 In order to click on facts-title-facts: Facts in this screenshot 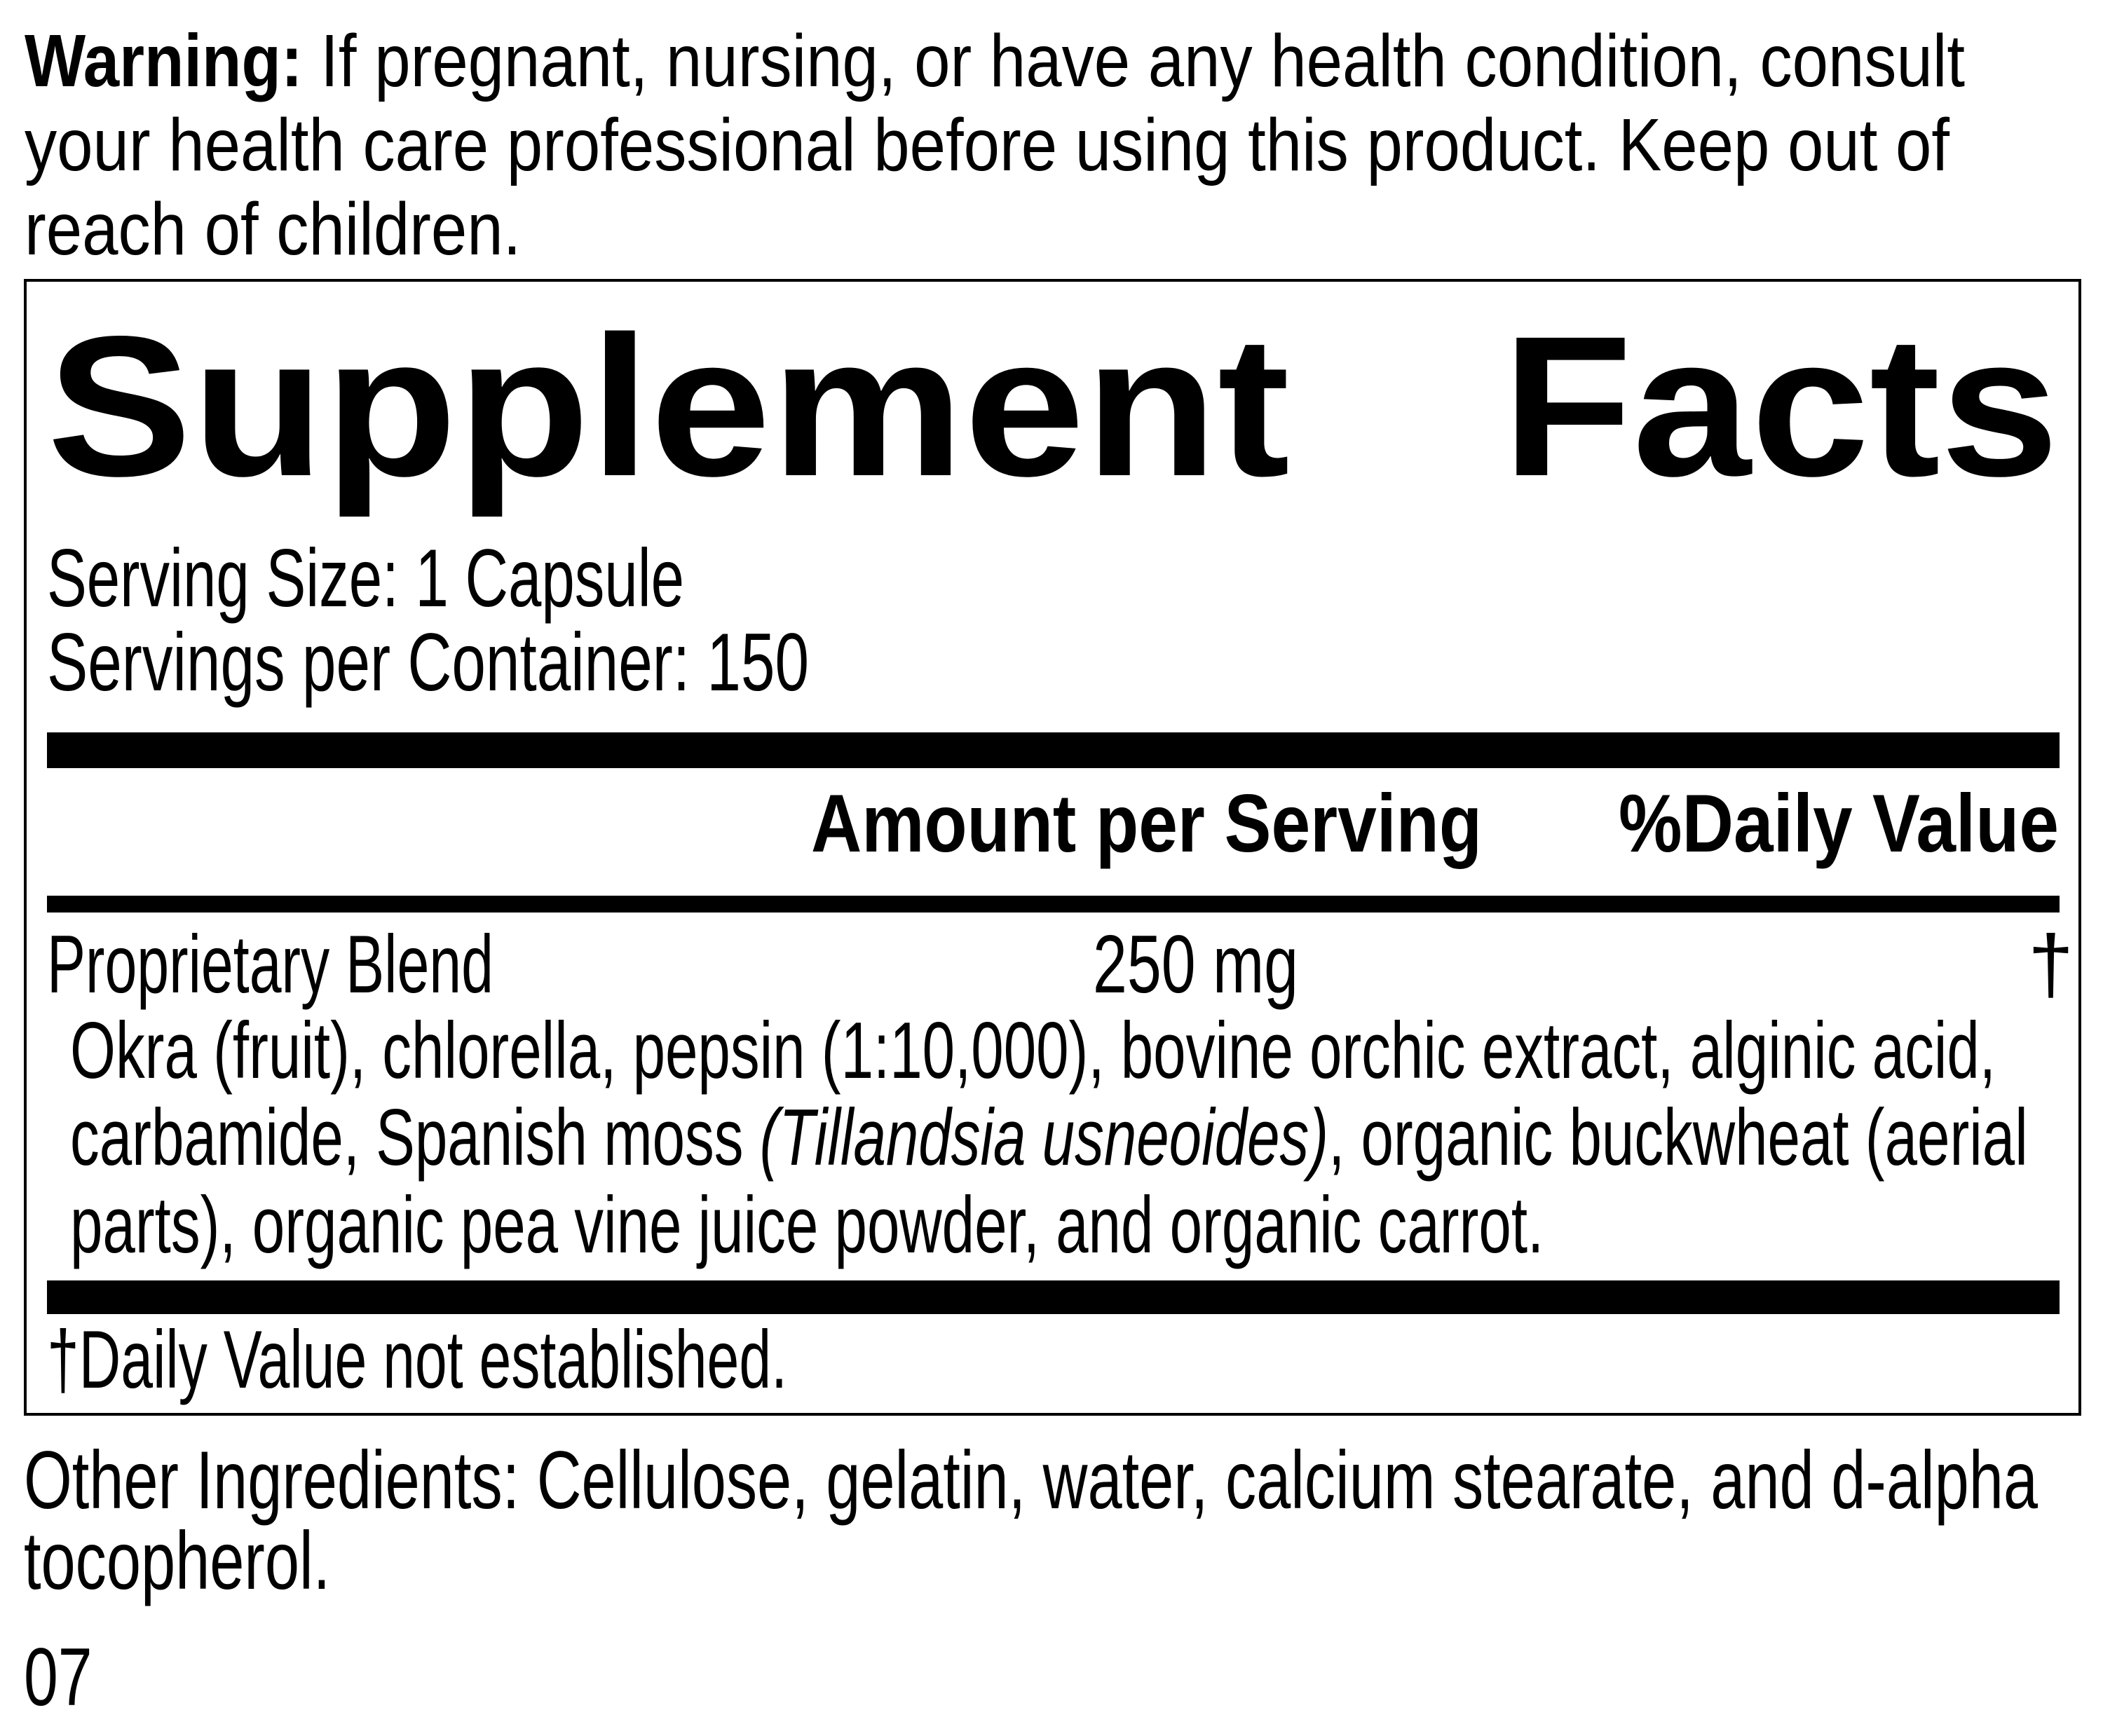, I will do `click(1780, 406)`.